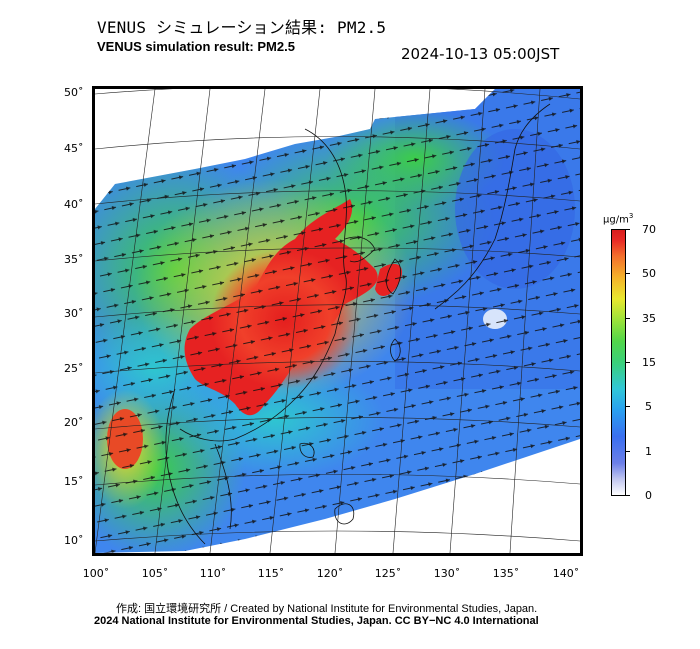 This screenshot has height=649, width=700. Describe the element at coordinates (74, 259) in the screenshot. I see `lat-label-35: 35˚` at that location.